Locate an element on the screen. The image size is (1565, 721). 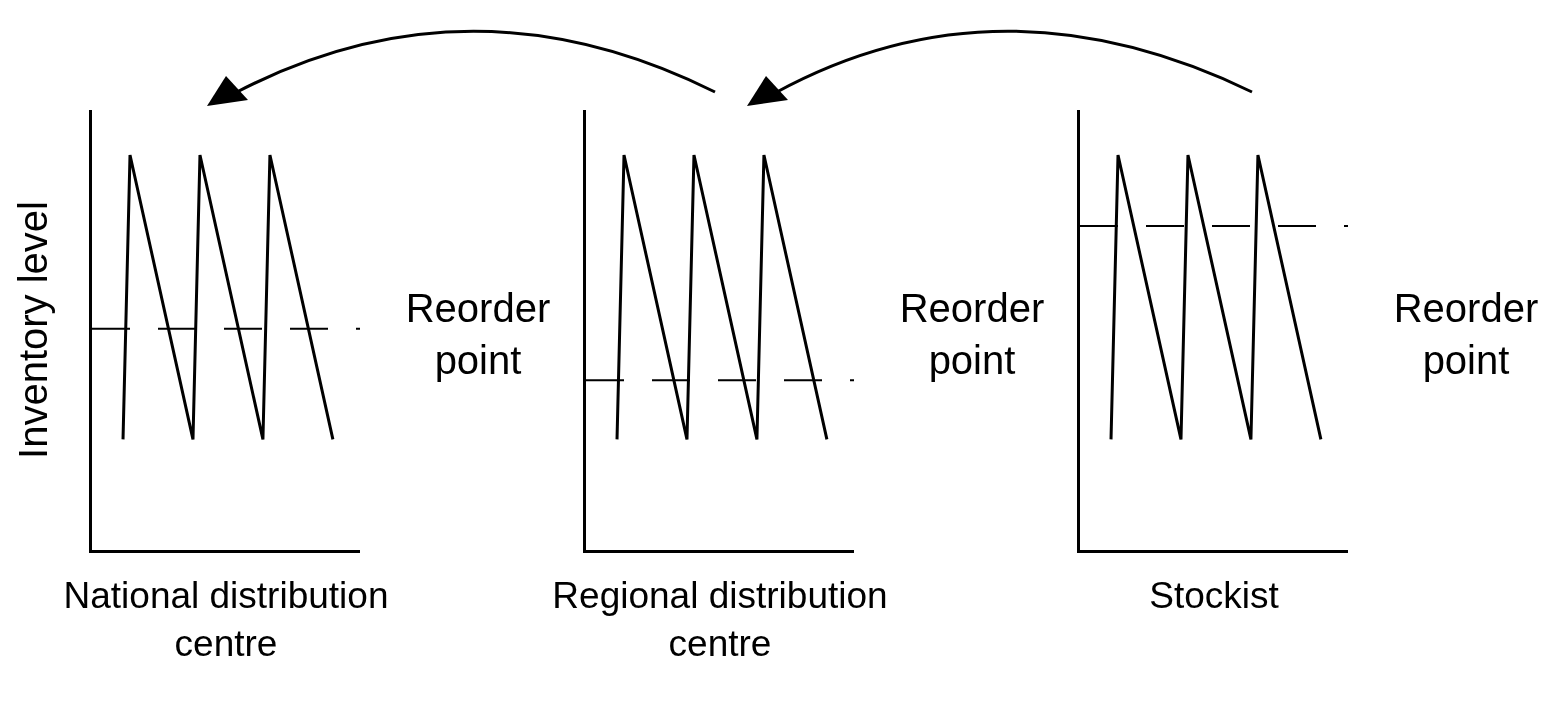
x-axis-title: National distribution centre is located at coordinates (226, 619).